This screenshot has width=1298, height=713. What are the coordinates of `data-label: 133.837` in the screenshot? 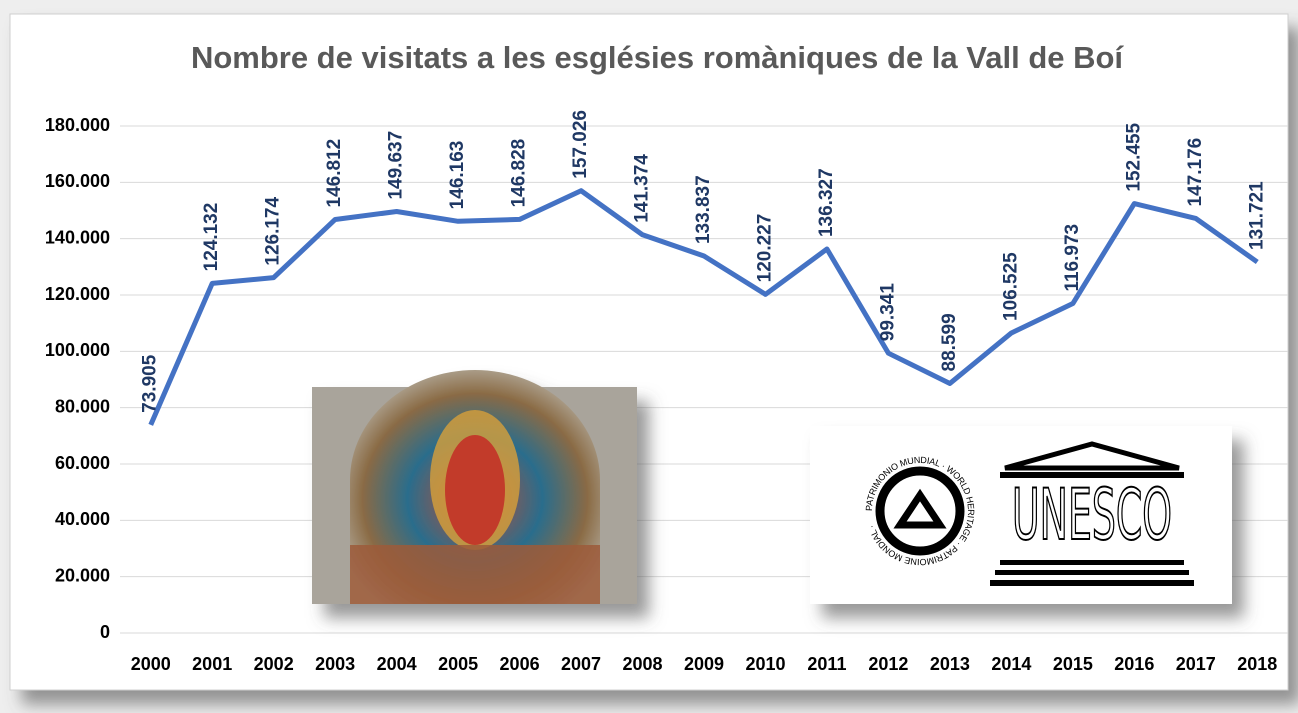 It's located at (703, 209).